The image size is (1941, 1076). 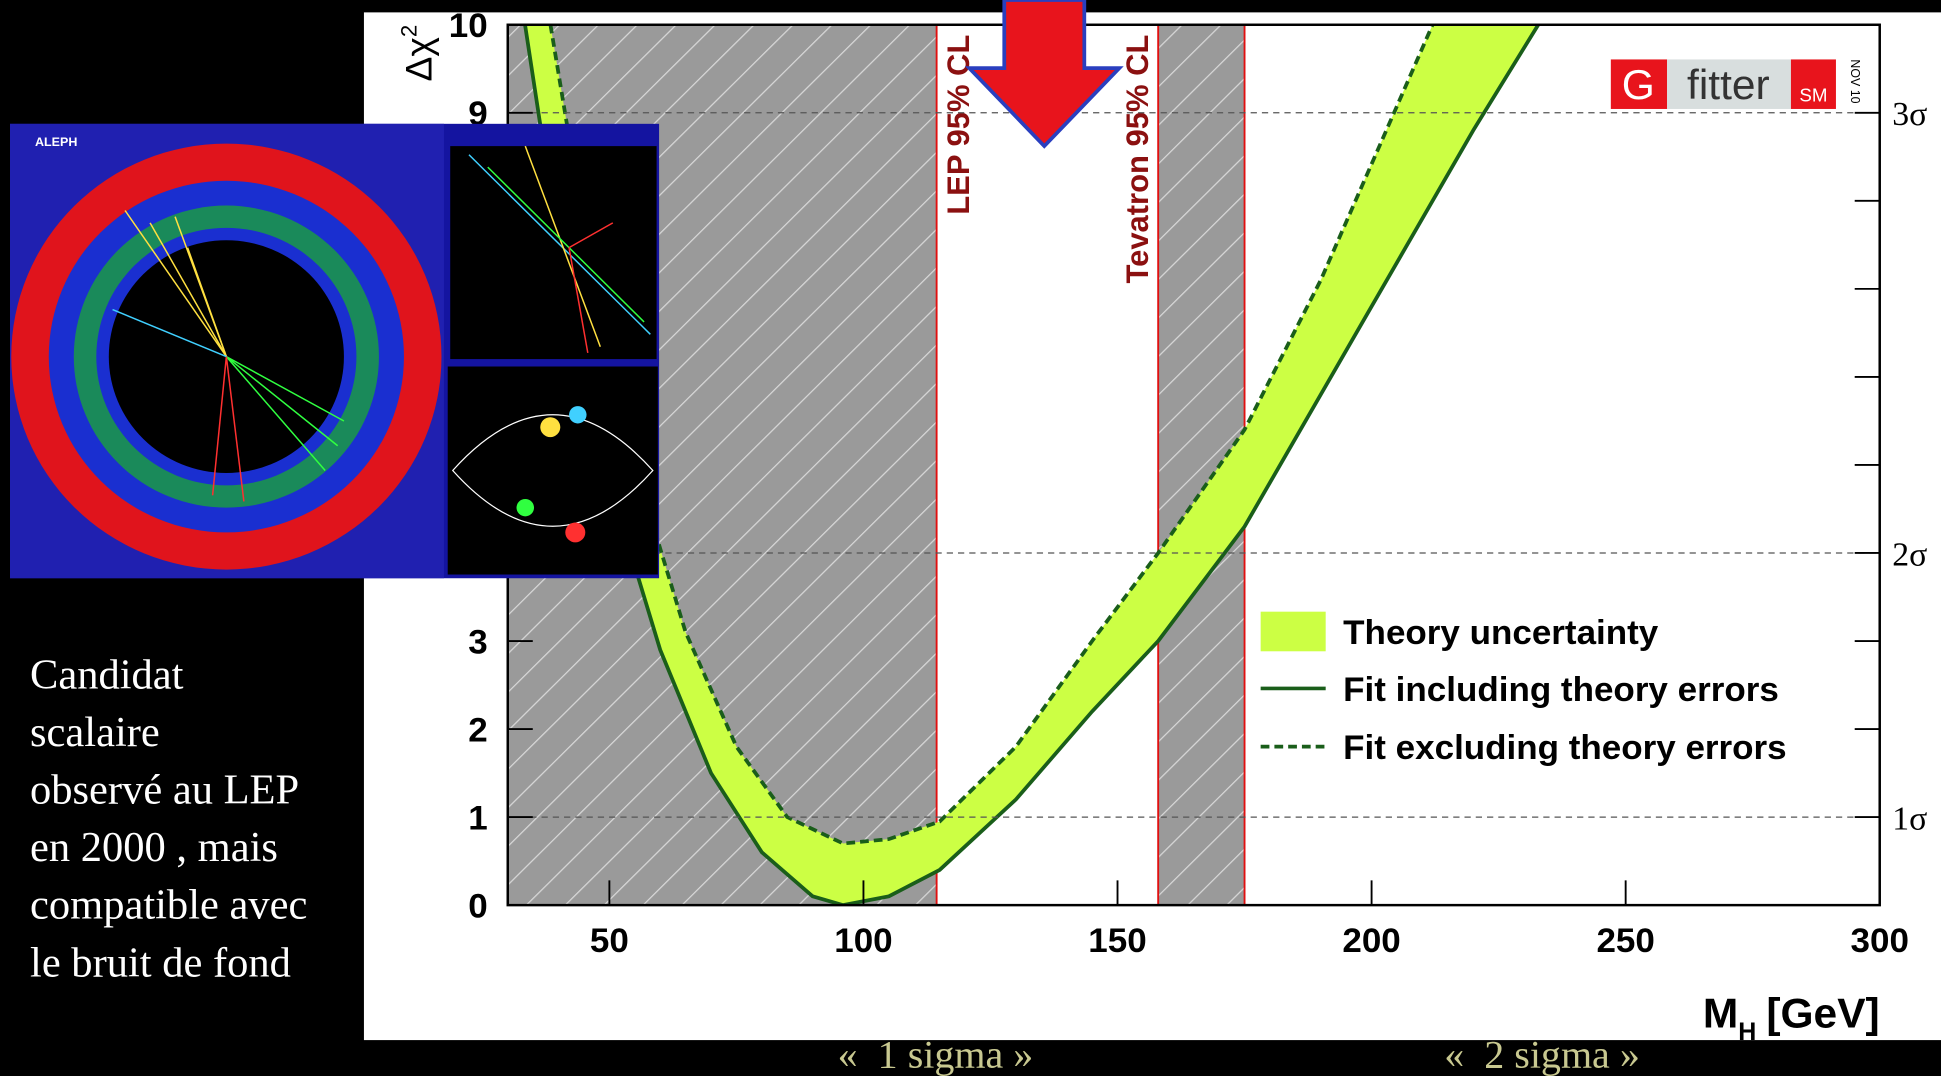 I want to click on legend-label: Fit including theory errors, so click(x=1561, y=689).